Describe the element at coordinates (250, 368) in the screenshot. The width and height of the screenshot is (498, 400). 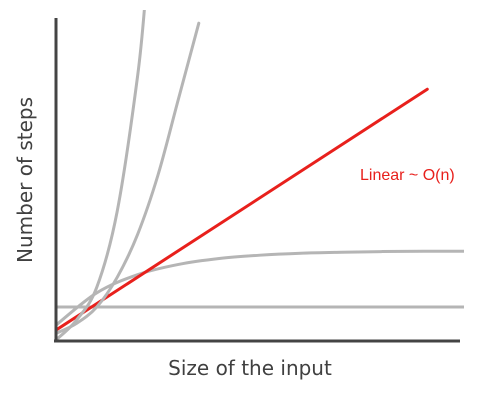
I see `x-axis-label: Size of the input` at that location.